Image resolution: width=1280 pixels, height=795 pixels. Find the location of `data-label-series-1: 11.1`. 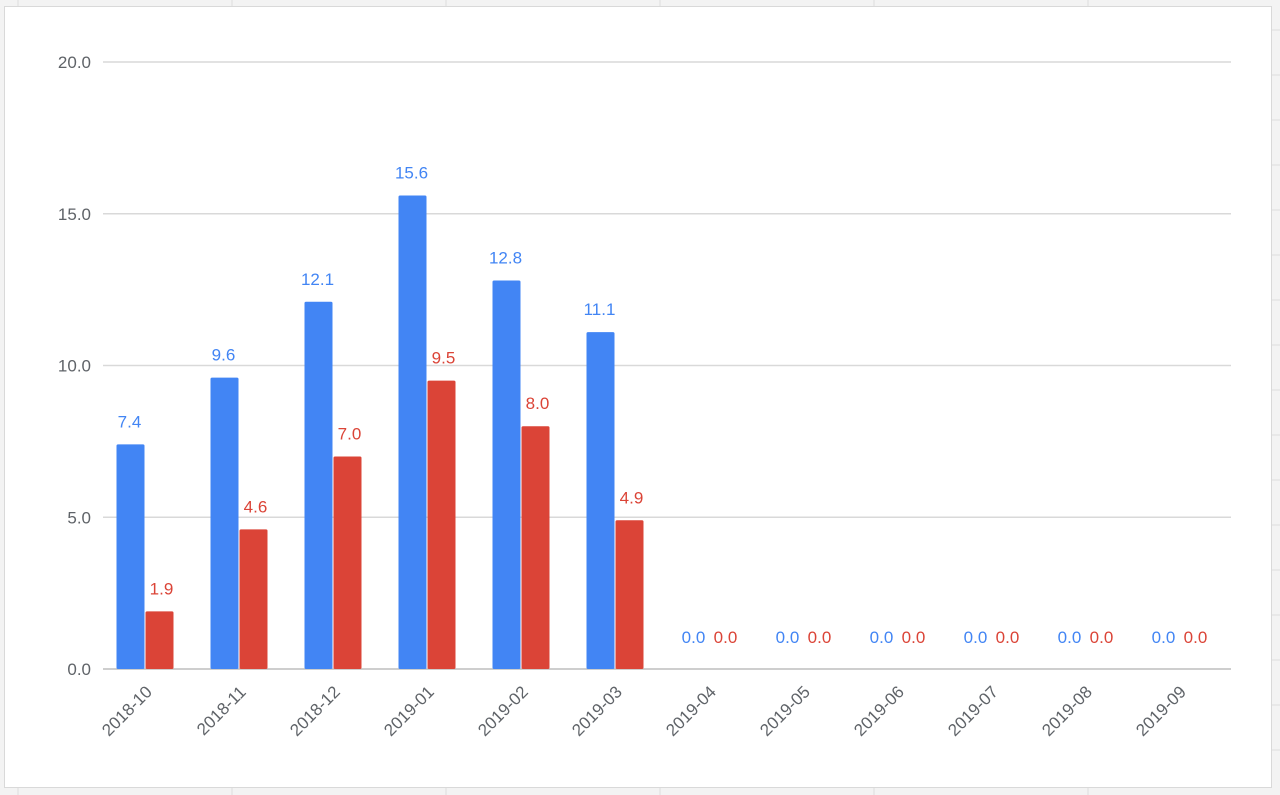

data-label-series-1: 11.1 is located at coordinates (600, 309).